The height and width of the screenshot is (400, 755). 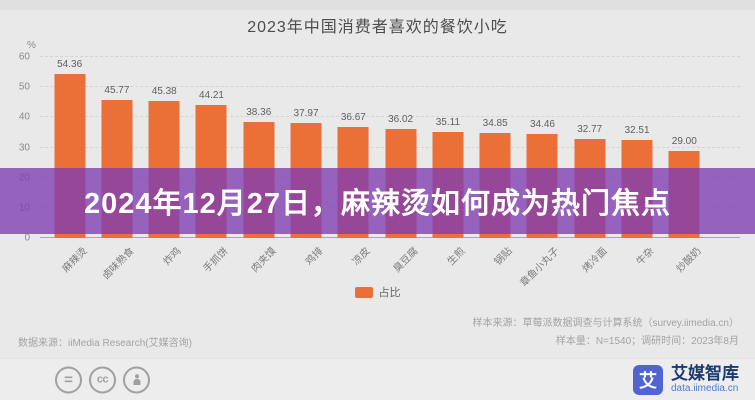 I want to click on bar-value-label: 45.38, so click(x=164, y=92).